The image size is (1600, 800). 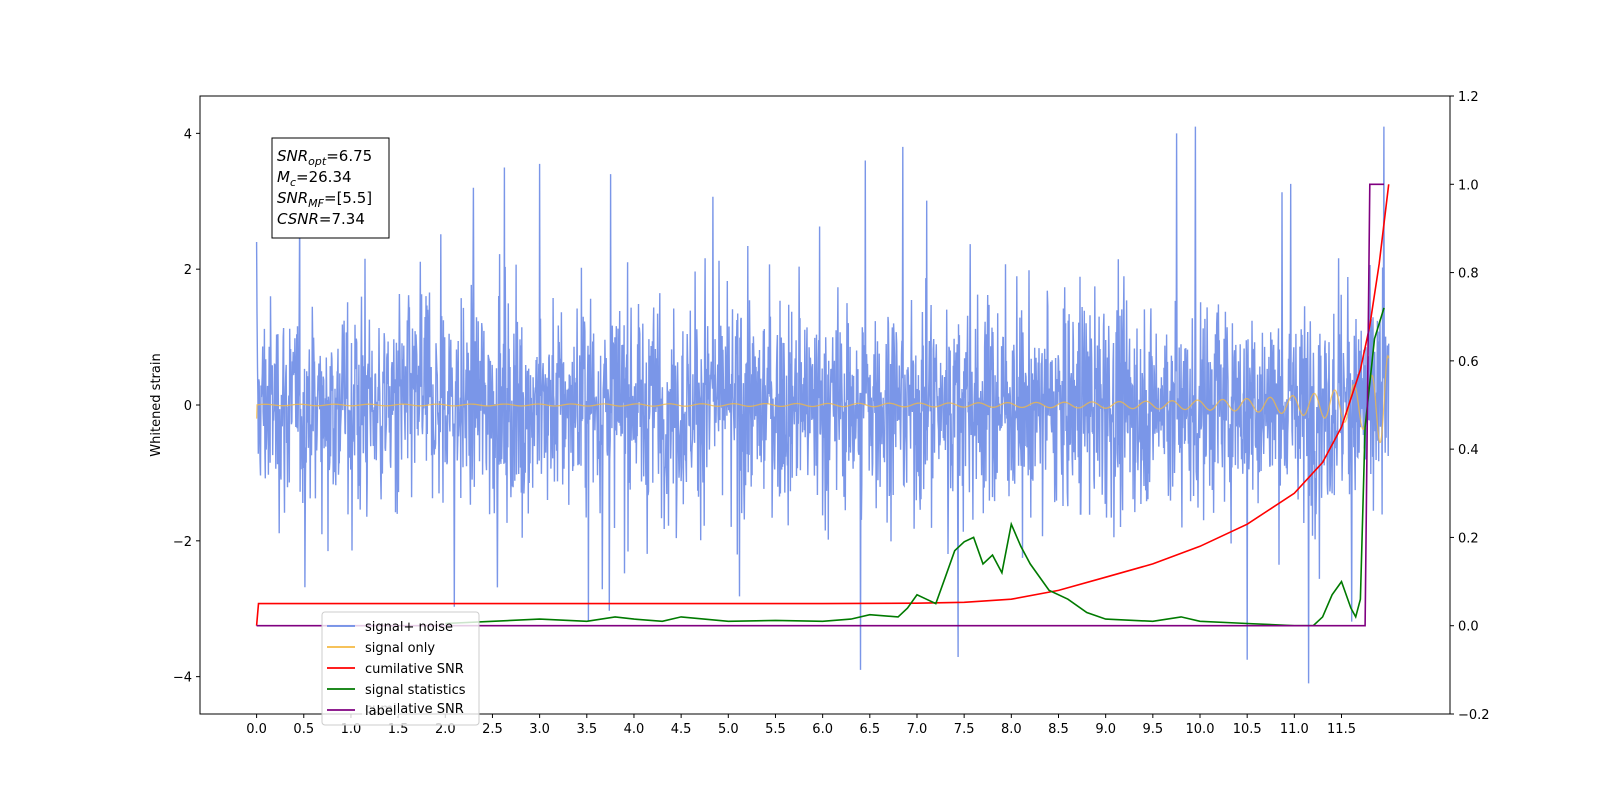 What do you see at coordinates (1468, 538) in the screenshot?
I see `y2-tick-label: 0.2` at bounding box center [1468, 538].